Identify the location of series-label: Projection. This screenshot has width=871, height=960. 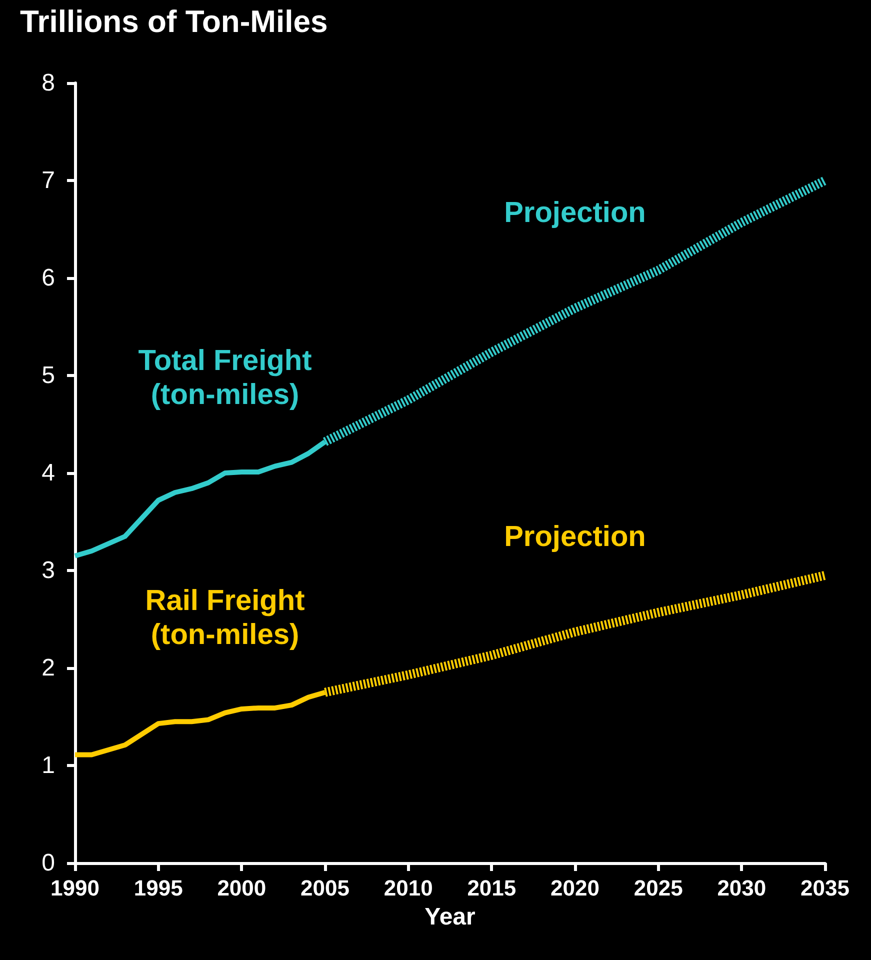
(575, 213).